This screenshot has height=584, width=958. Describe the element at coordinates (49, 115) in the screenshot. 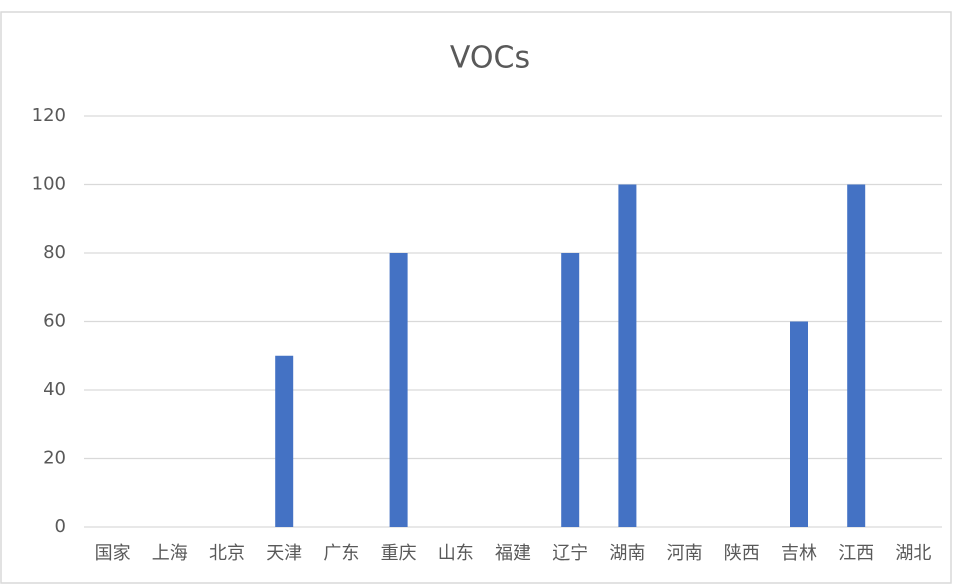

I see `y-tick-label: 120` at that location.